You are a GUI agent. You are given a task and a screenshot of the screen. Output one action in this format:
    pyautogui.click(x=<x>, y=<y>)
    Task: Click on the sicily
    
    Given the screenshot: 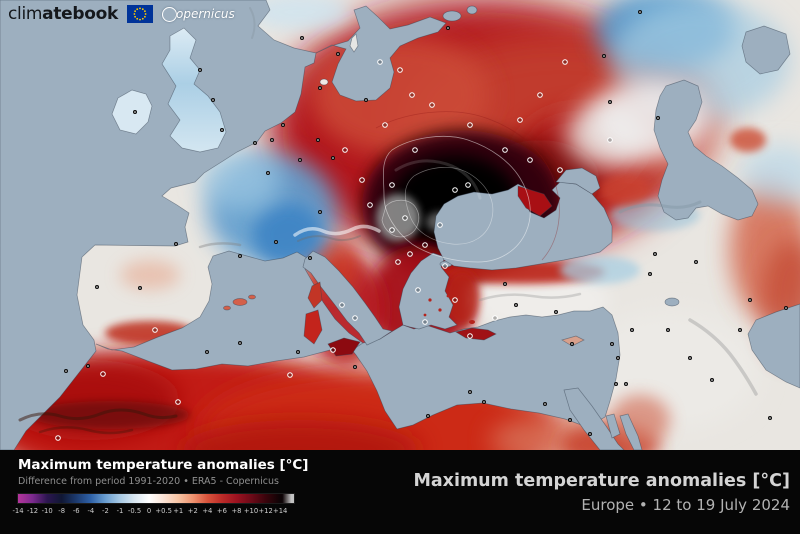 What is the action you would take?
    pyautogui.click(x=344, y=347)
    